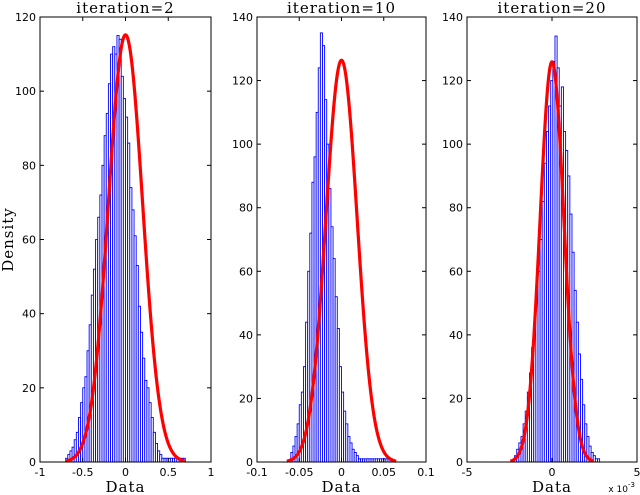  What do you see at coordinates (40, 472) in the screenshot?
I see `x-tick-label: -1` at bounding box center [40, 472].